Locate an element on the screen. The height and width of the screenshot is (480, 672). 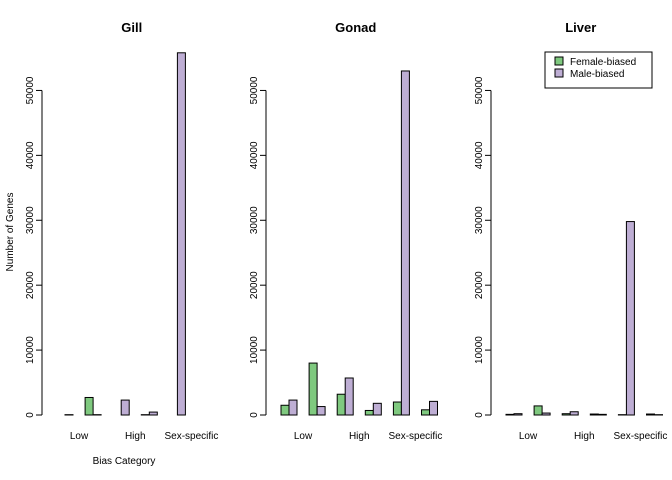
gill-category-label: High is located at coordinates (135, 436).